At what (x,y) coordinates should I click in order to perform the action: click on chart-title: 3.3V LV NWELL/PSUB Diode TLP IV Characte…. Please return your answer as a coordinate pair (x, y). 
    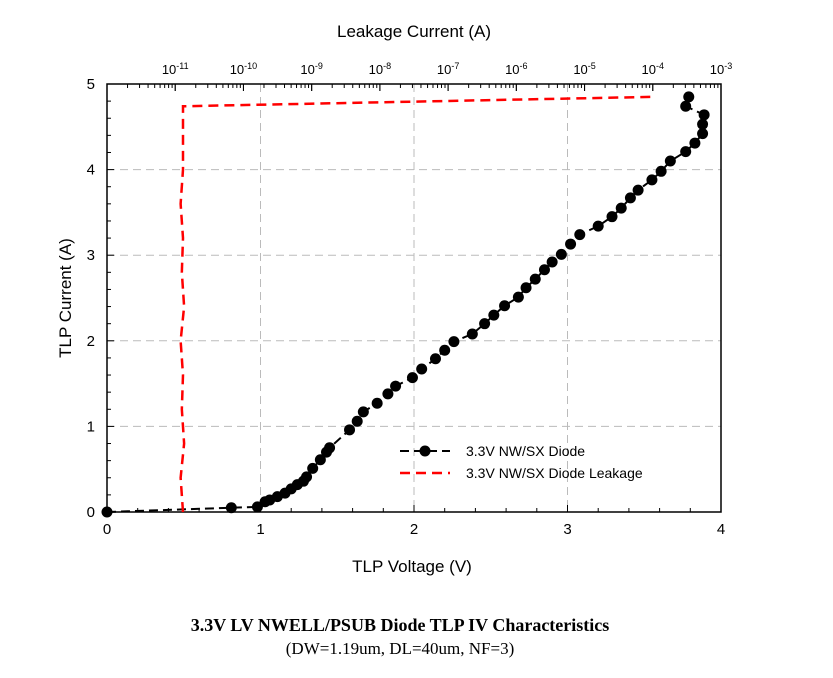
    Looking at the image, I should click on (400, 625).